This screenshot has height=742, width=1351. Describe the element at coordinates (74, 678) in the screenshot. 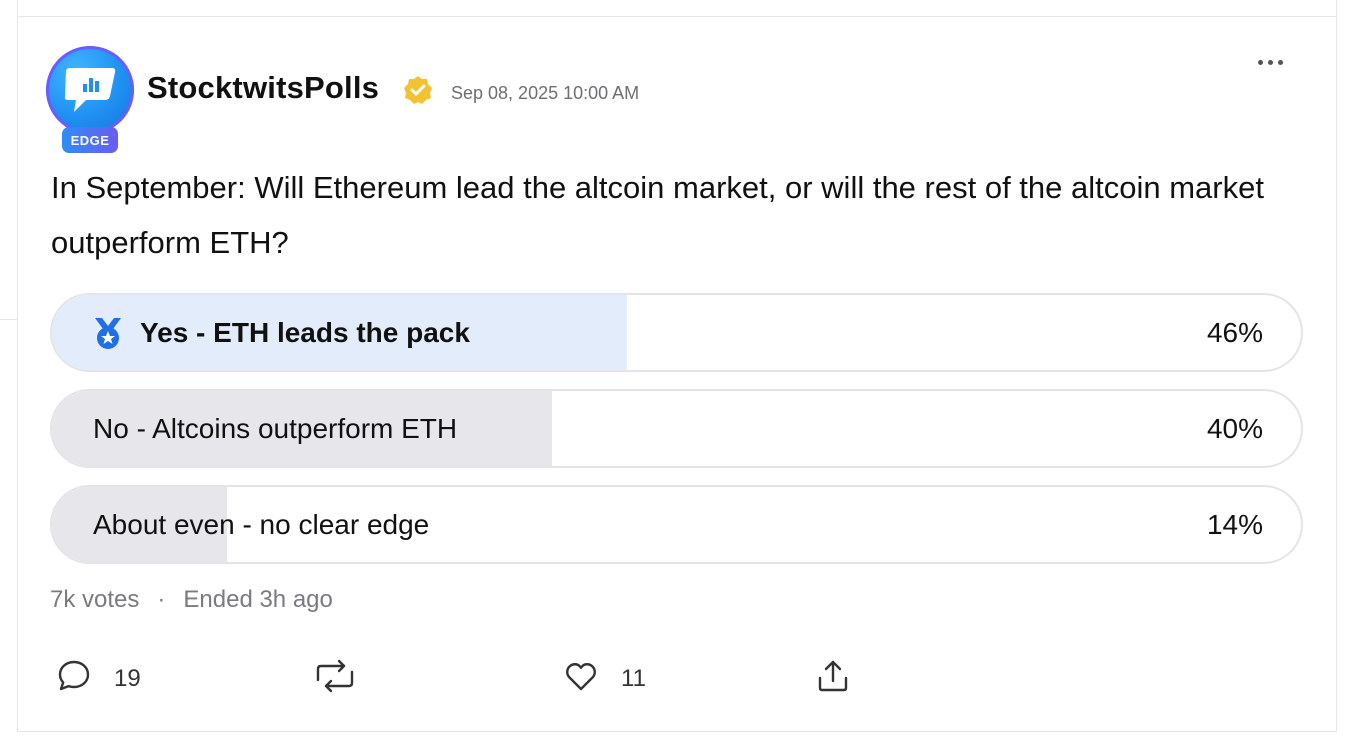

I see `comment-icon` at that location.